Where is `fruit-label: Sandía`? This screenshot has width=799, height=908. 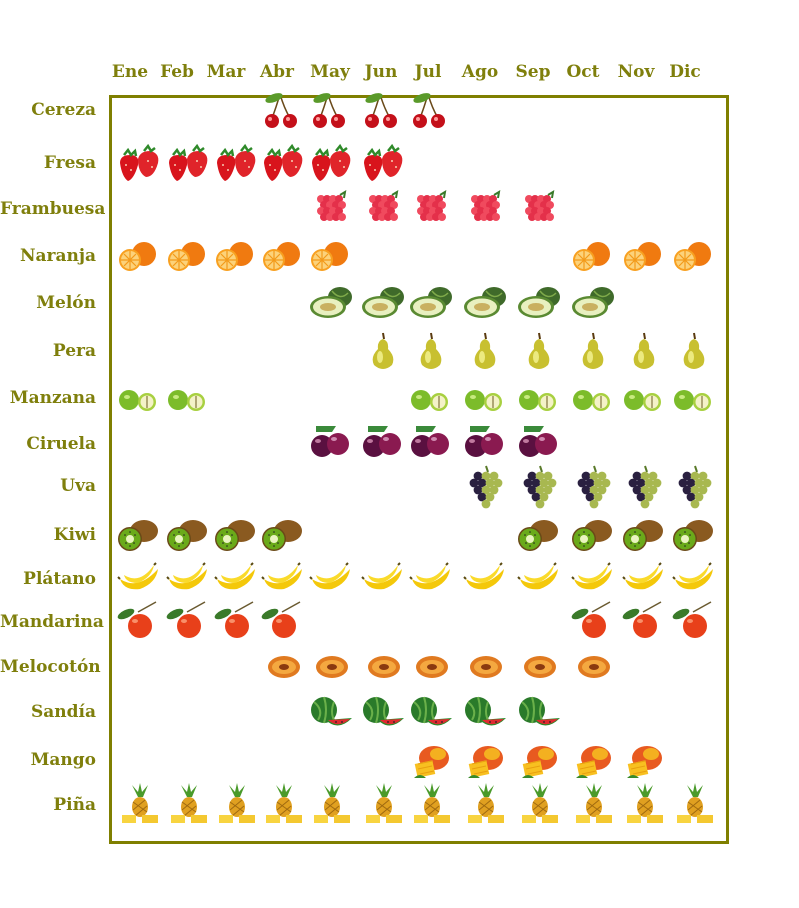
fruit-label: Sandía is located at coordinates (63, 712).